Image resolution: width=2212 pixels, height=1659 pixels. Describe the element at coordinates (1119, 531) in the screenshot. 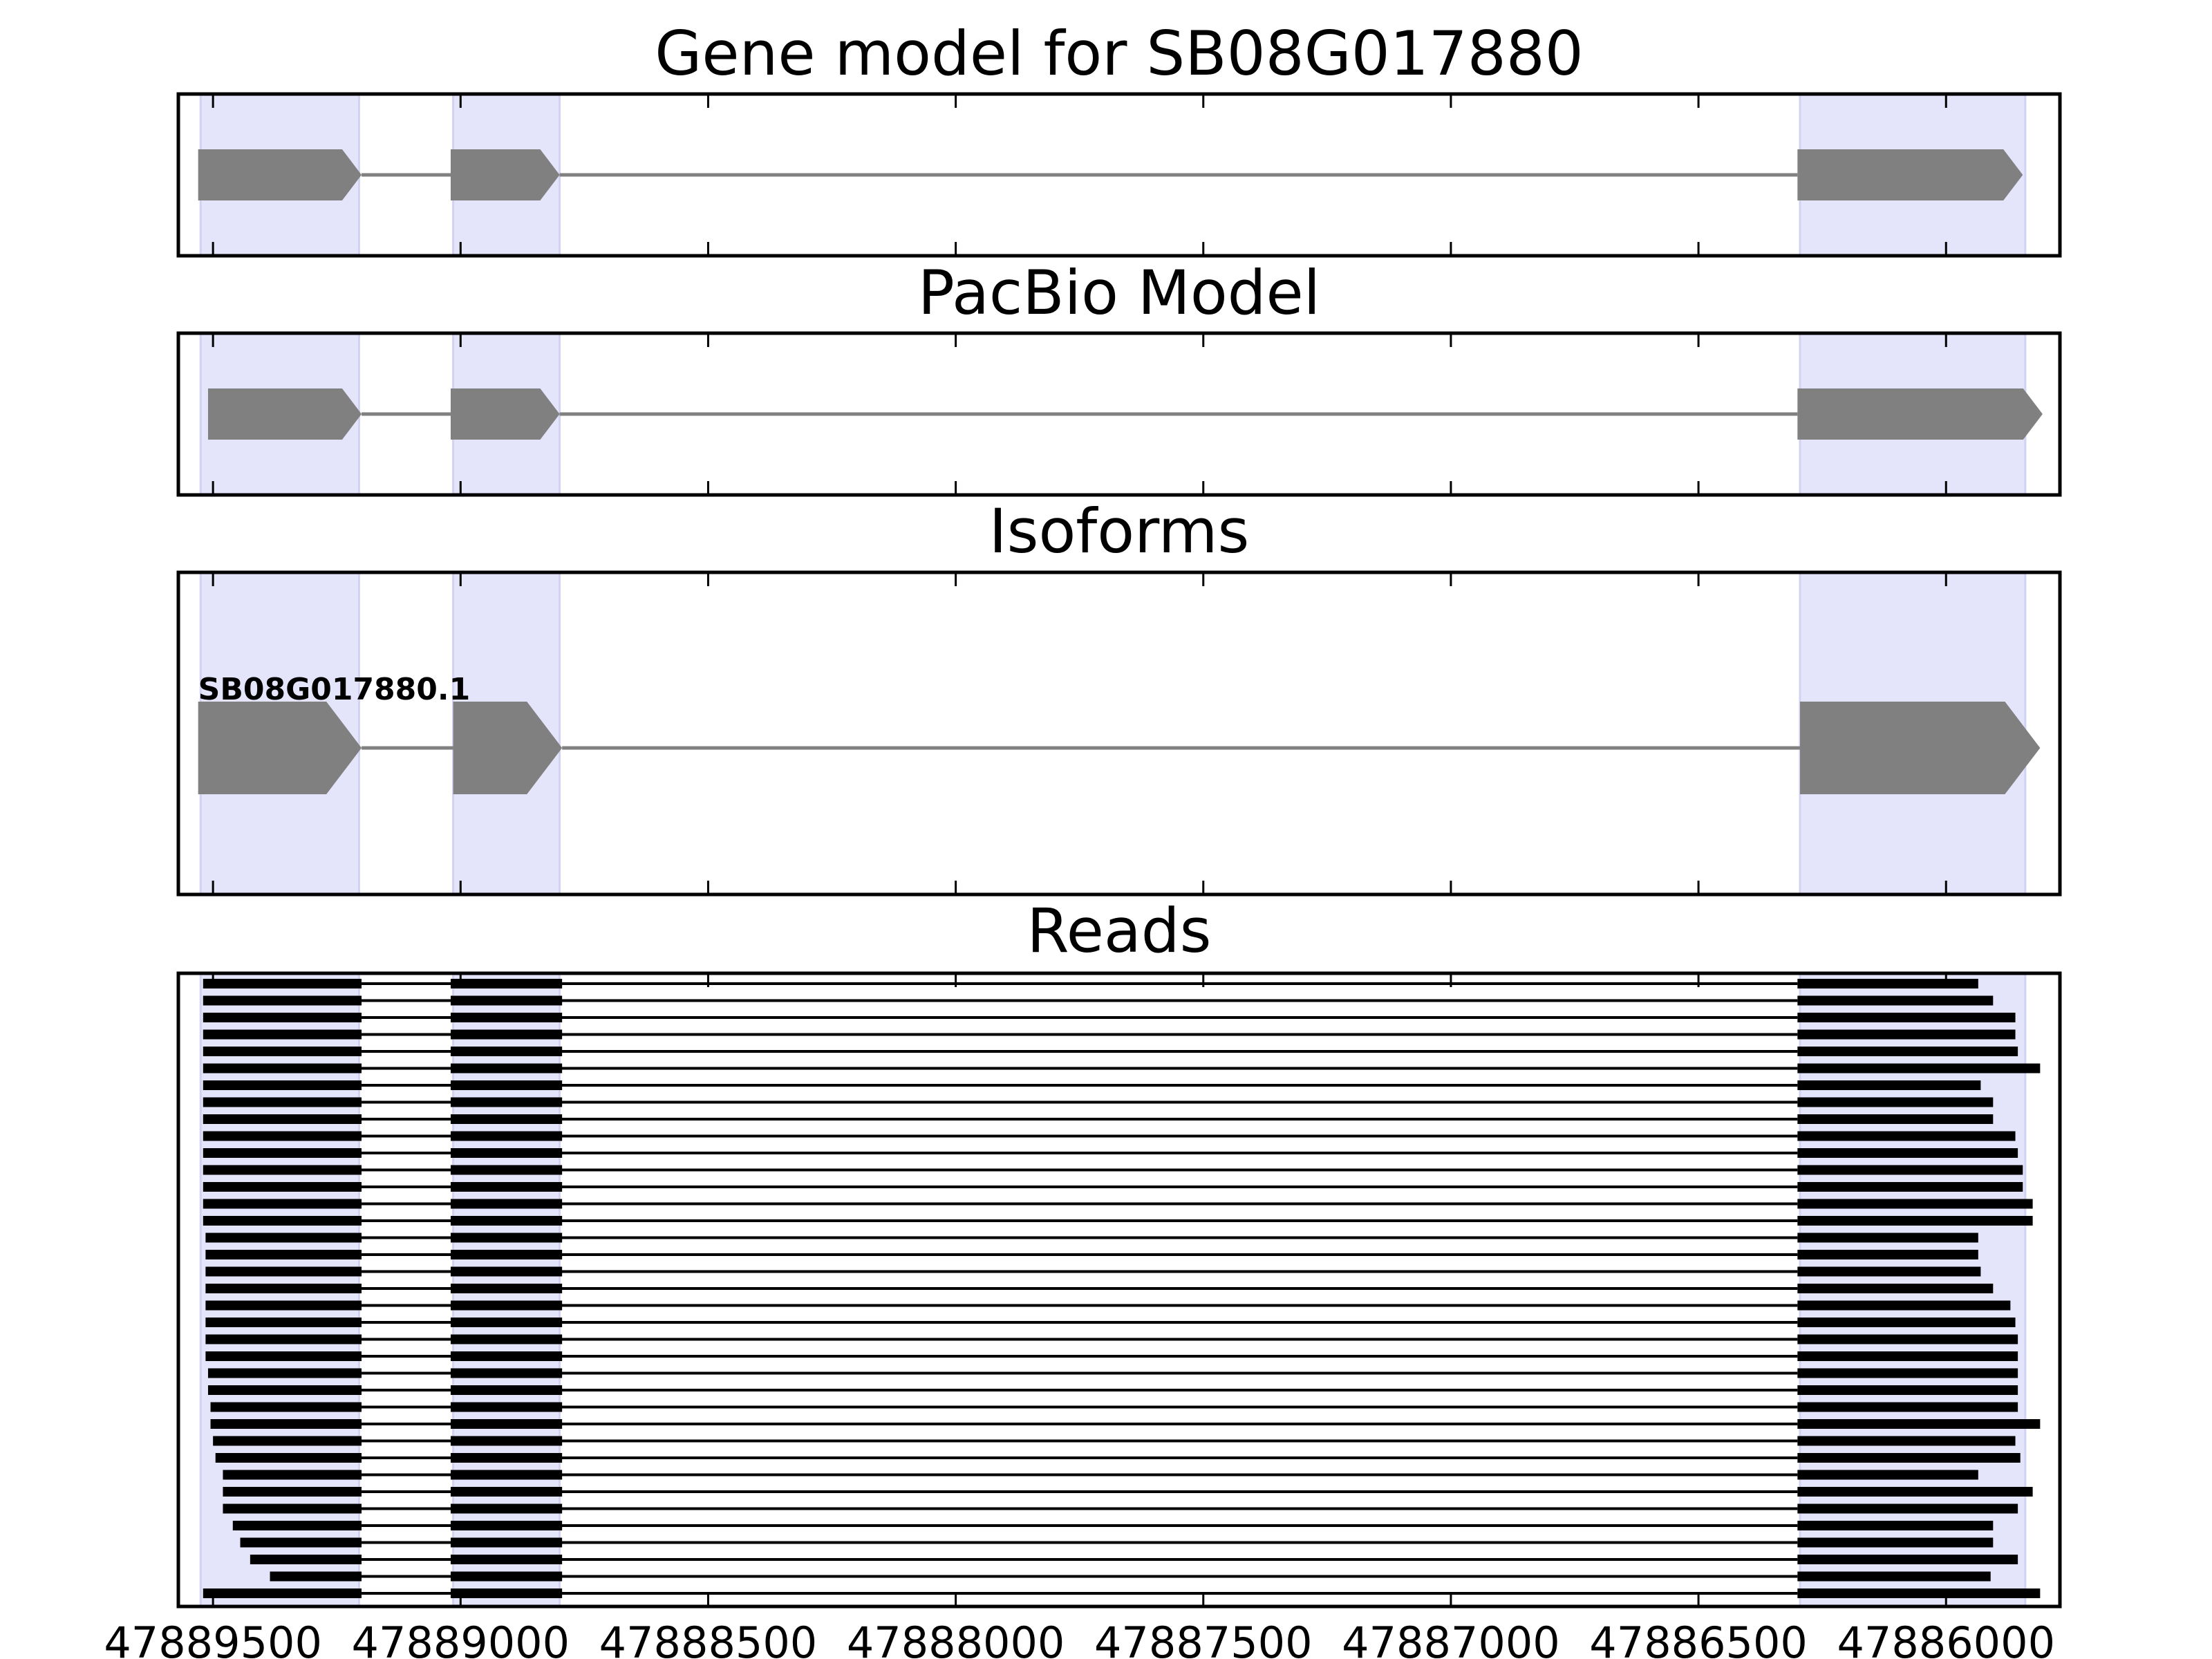

I see `isoforms-title: Isoforms` at that location.